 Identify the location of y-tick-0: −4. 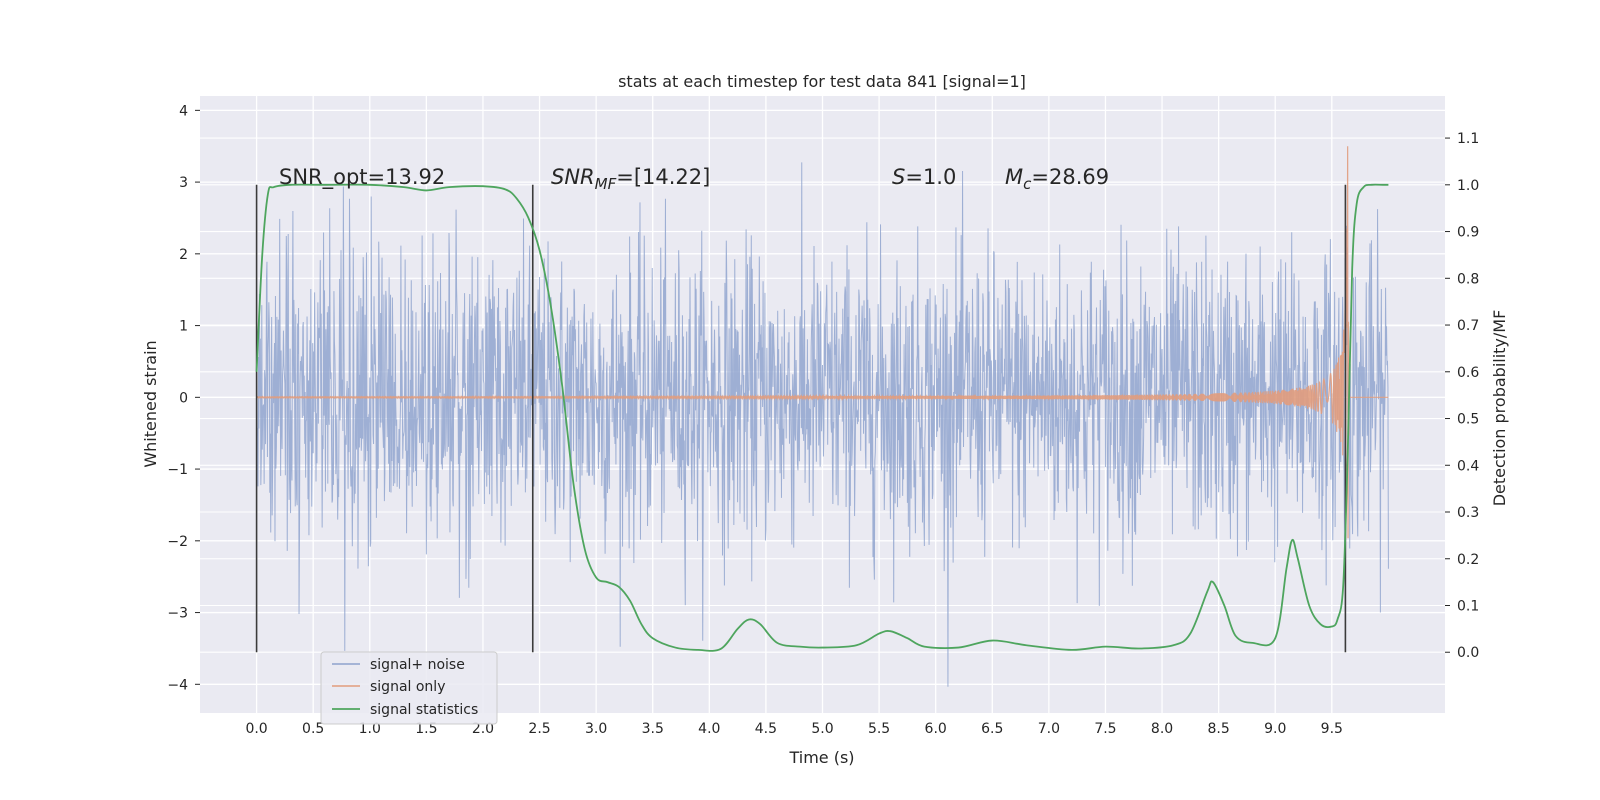
(177, 685).